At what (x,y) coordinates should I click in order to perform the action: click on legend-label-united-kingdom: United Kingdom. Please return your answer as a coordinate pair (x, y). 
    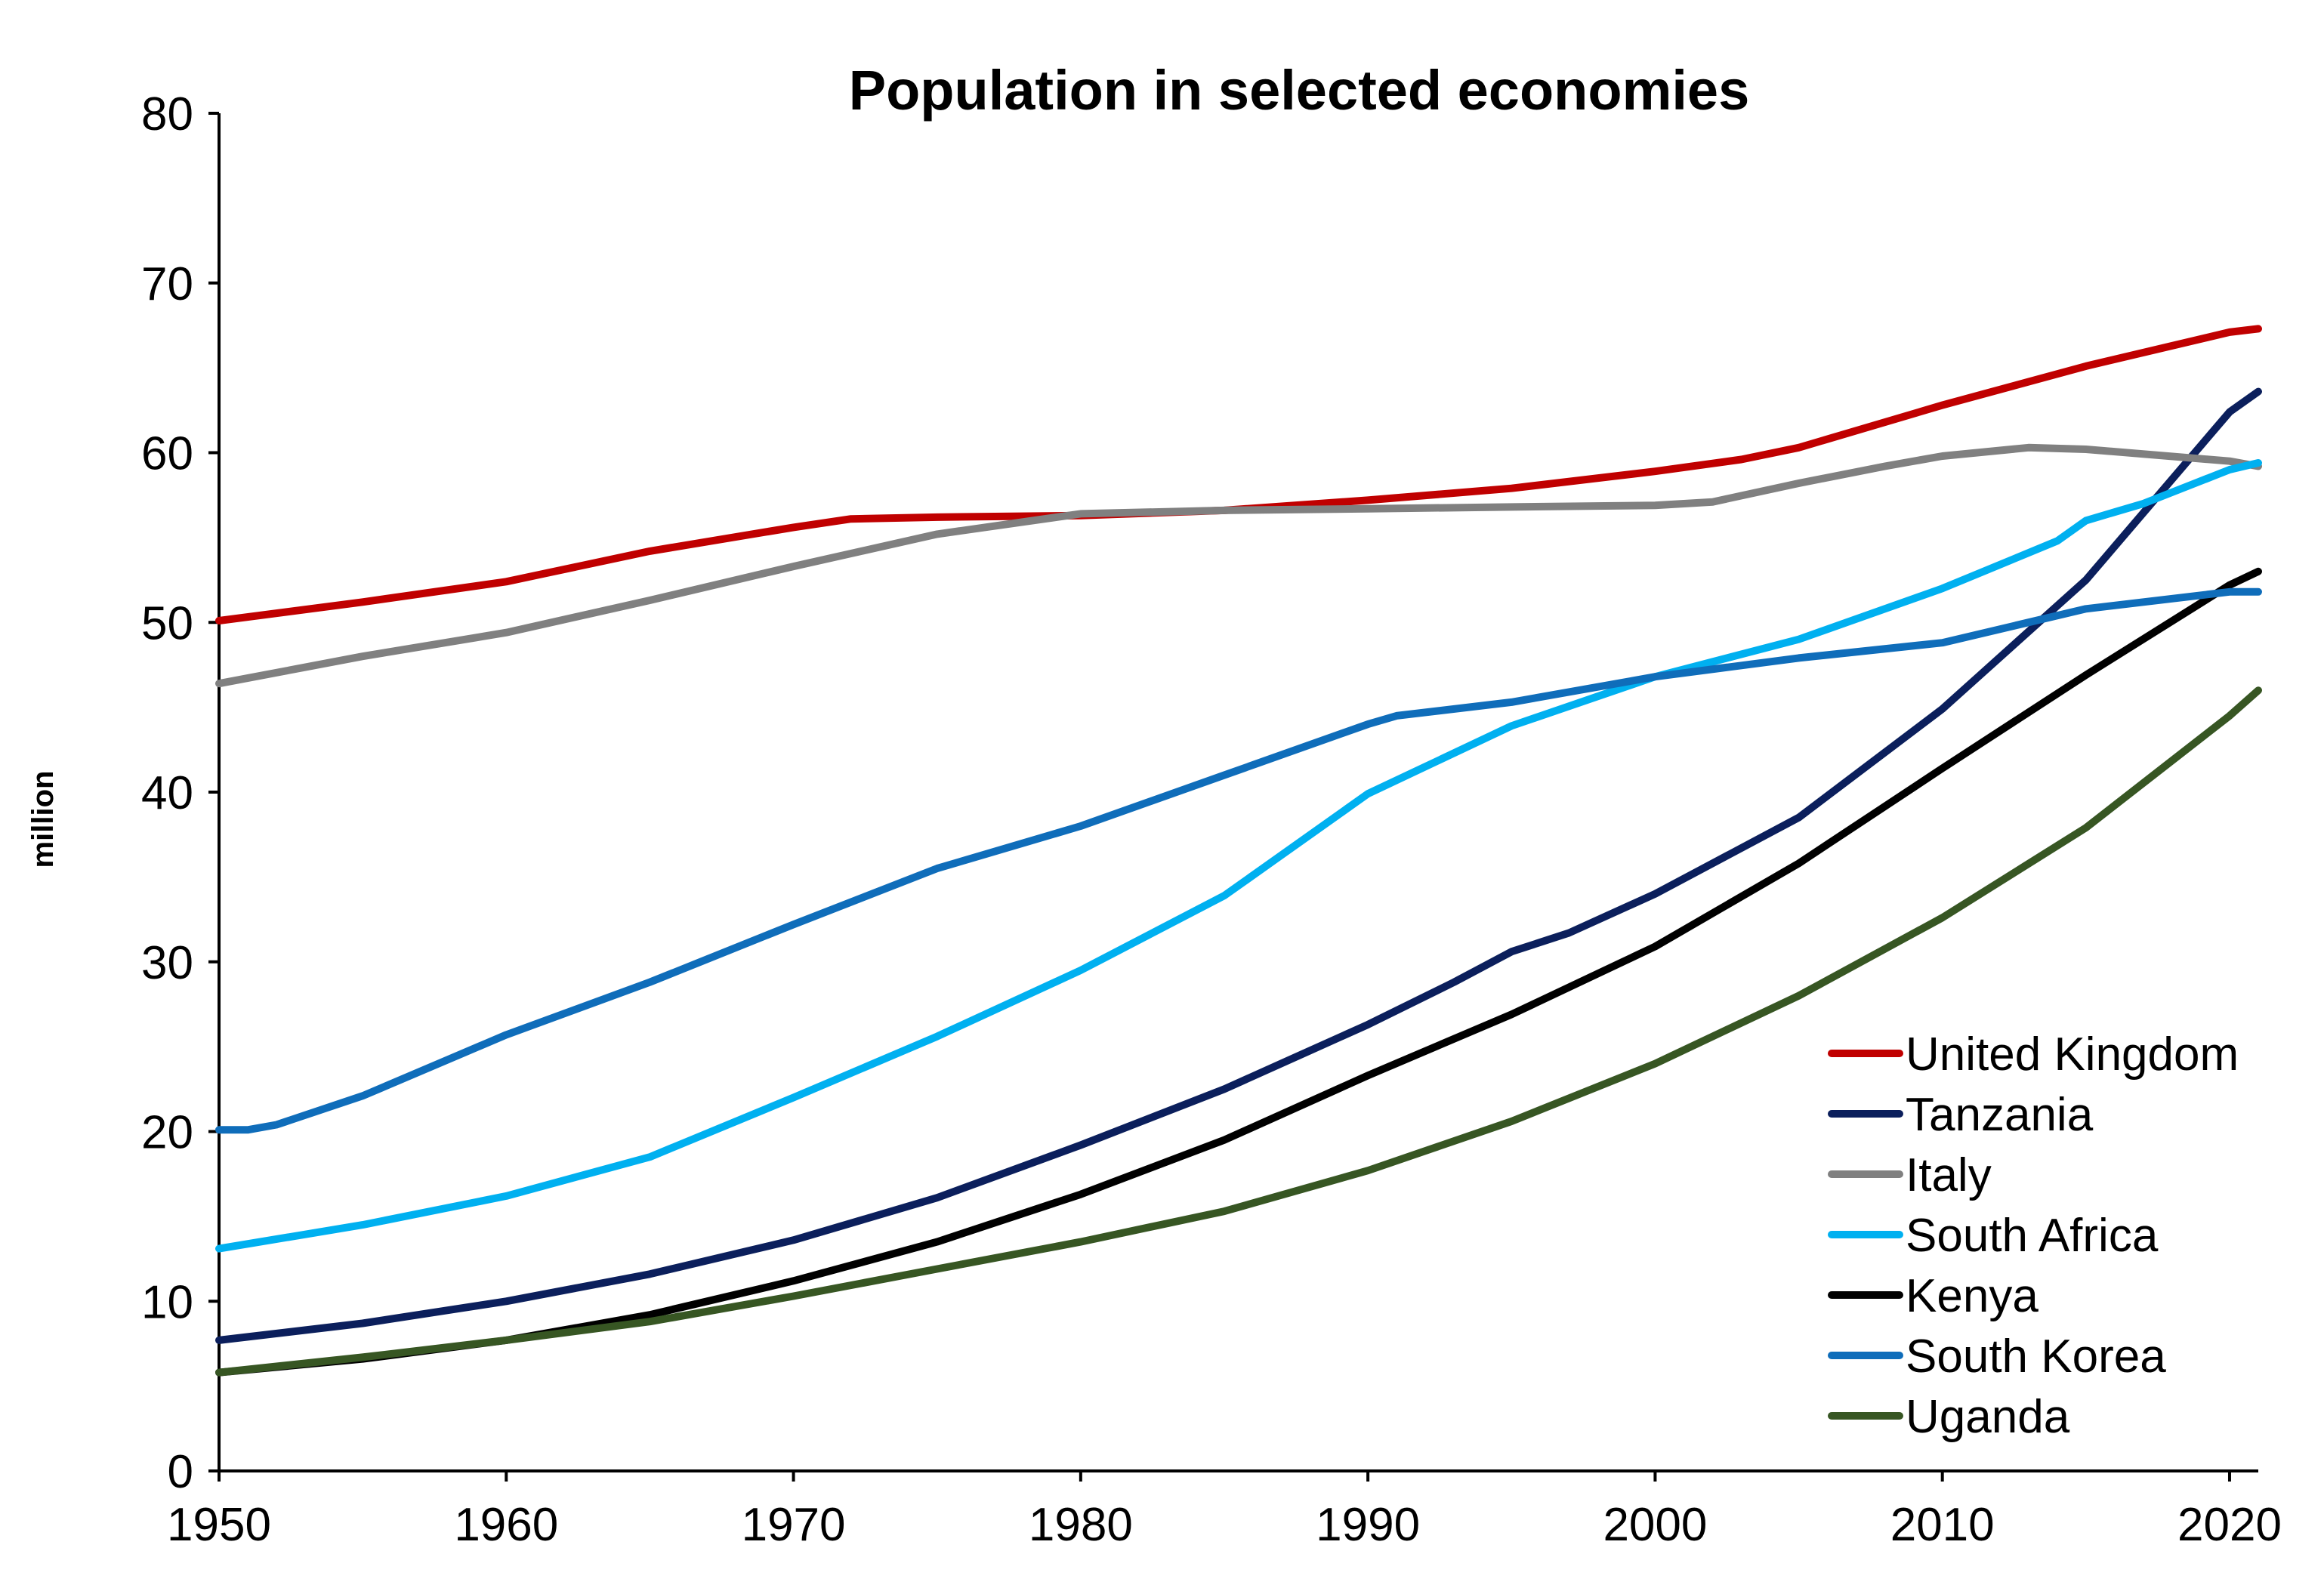
    Looking at the image, I should click on (2072, 1054).